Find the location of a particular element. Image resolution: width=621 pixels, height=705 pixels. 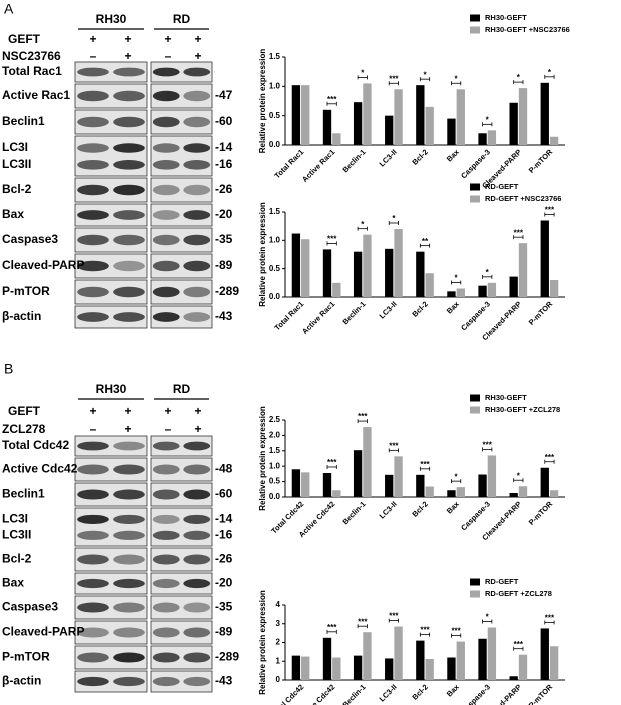

molecular-weight: -289 is located at coordinates (227, 291).